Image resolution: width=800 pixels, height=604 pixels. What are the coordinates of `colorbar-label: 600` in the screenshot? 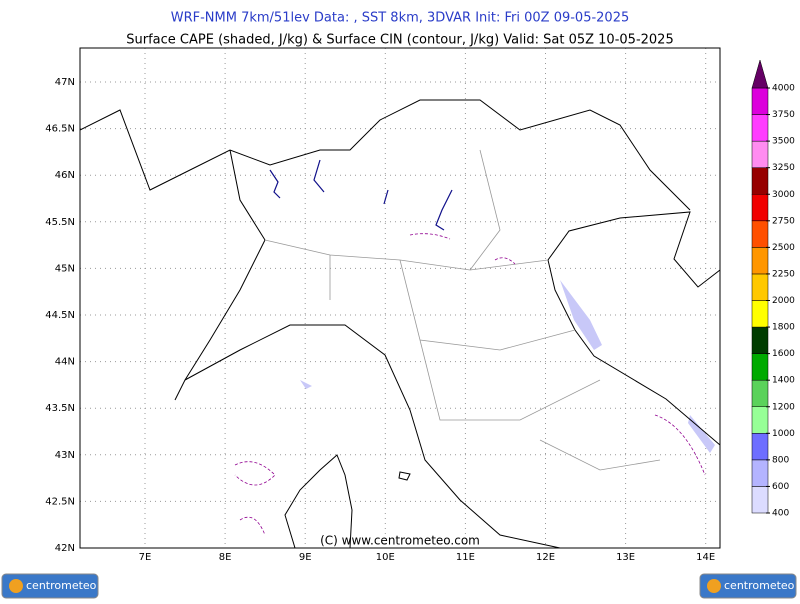 It's located at (780, 487).